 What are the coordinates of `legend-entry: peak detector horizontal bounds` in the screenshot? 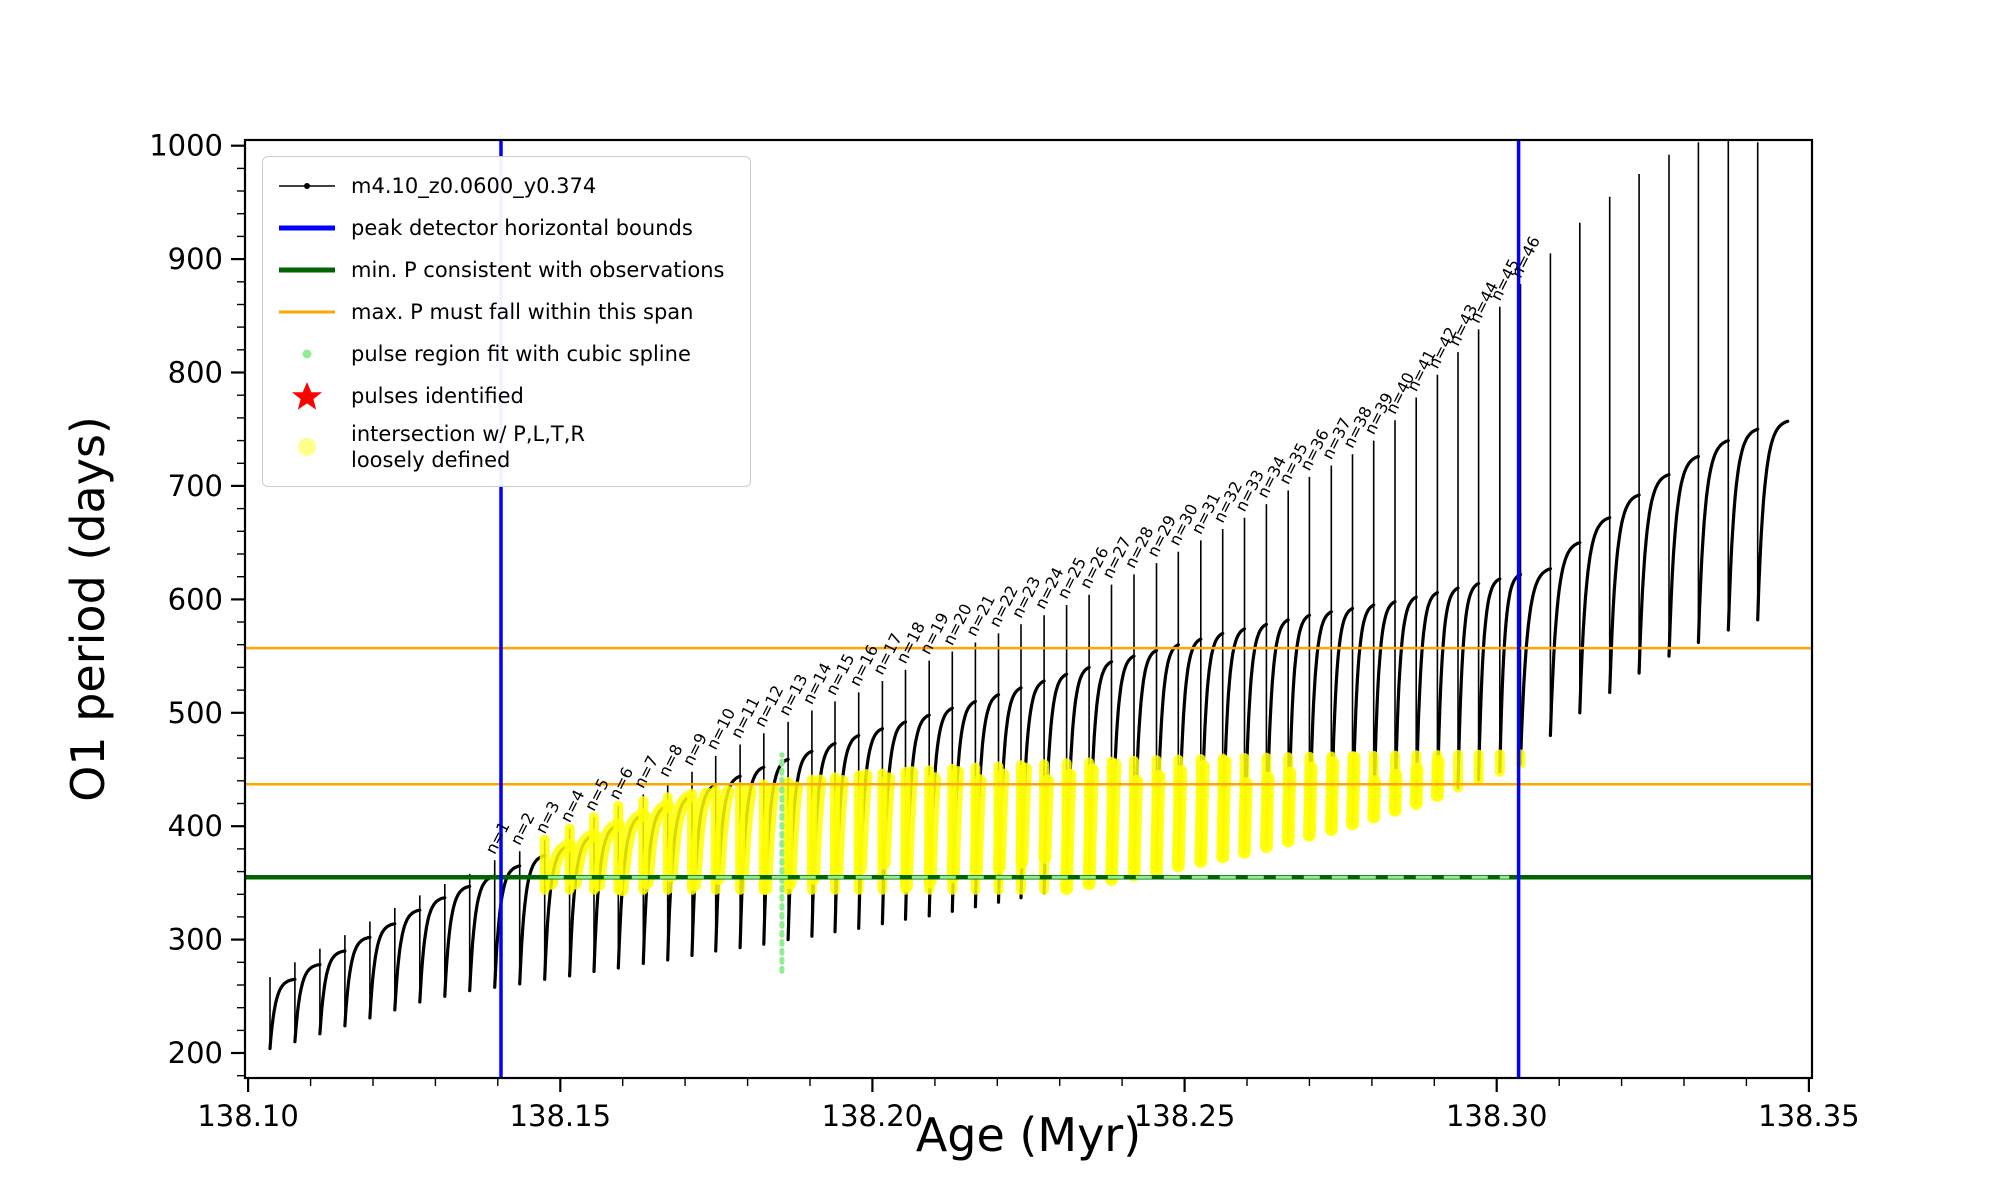 It's located at (499, 228).